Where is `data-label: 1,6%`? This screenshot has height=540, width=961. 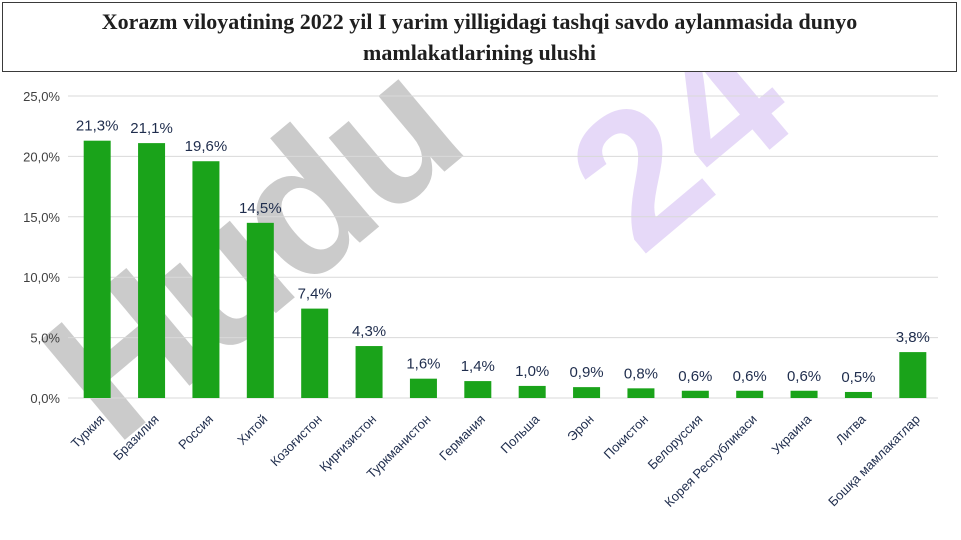
data-label: 1,6% is located at coordinates (423, 364).